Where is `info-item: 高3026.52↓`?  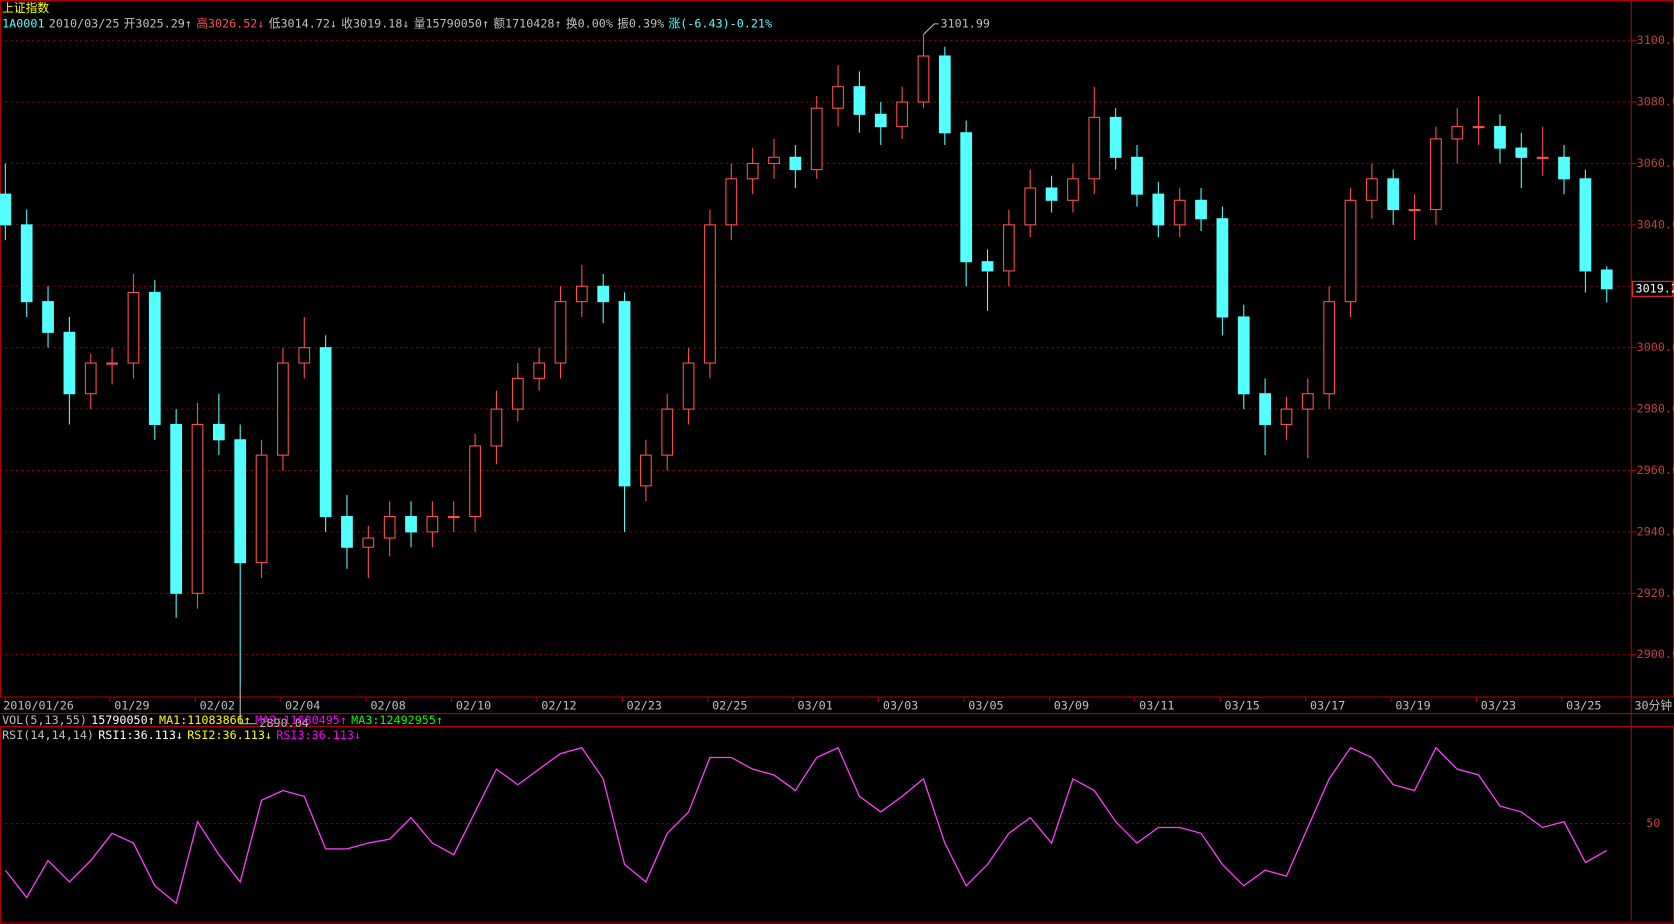
info-item: 高3026.52↓ is located at coordinates (230, 23).